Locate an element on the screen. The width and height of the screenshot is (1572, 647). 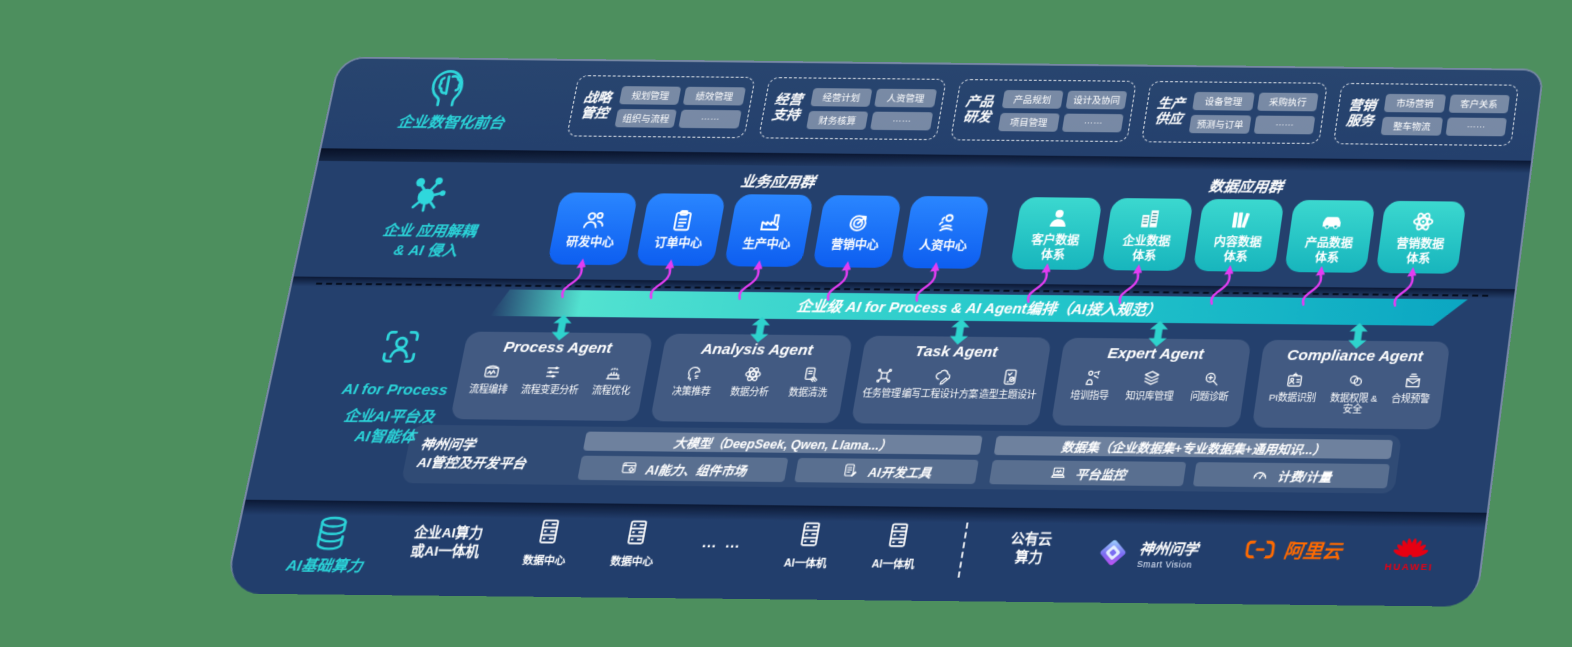
agent-item-label: 任务管理 is located at coordinates (881, 394).